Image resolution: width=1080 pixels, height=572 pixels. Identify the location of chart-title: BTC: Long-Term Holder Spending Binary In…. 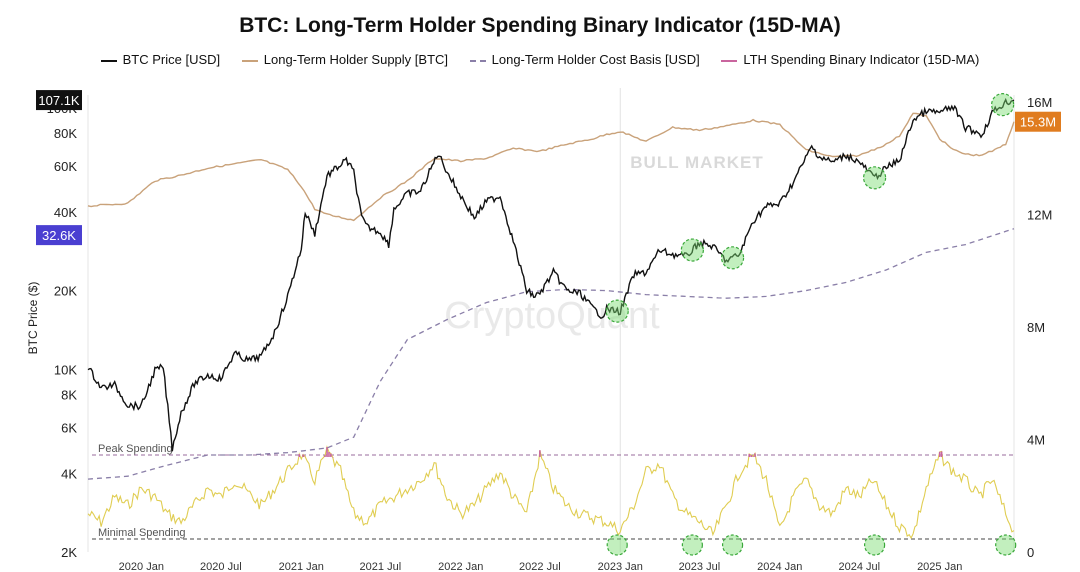
(540, 25).